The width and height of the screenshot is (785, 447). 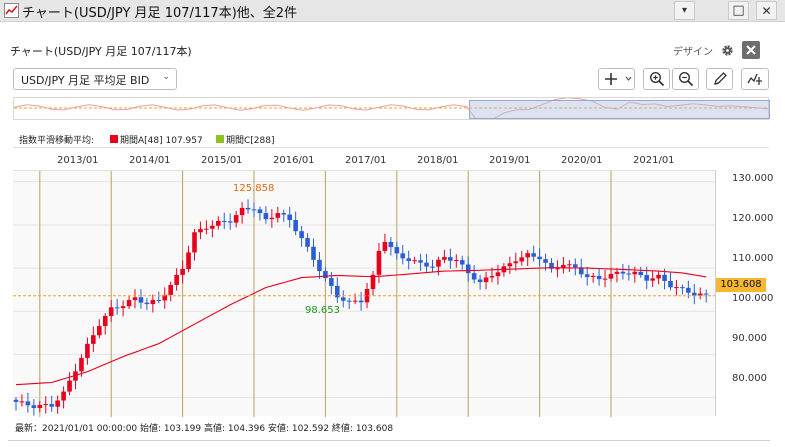 I want to click on zoom-out-button, so click(x=685, y=79).